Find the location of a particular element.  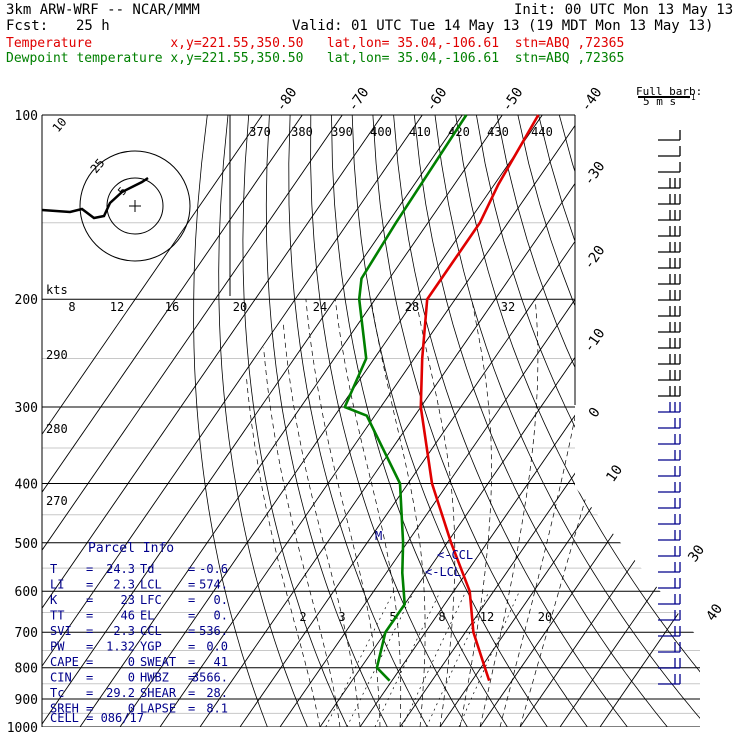

temperature-trace is located at coordinates (479, 398).